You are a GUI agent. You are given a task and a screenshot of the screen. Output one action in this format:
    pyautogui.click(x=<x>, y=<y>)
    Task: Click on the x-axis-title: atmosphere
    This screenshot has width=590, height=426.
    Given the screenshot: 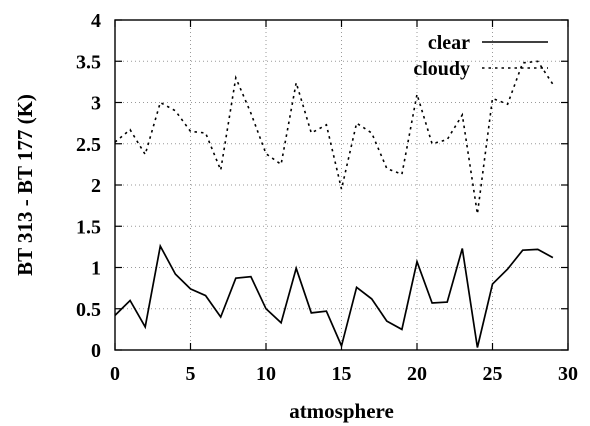 What is the action you would take?
    pyautogui.click(x=341, y=411)
    